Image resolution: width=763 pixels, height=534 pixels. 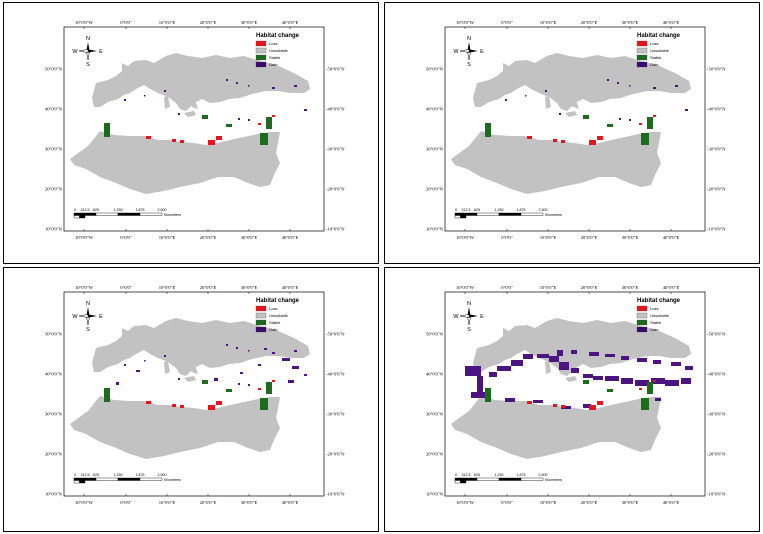 I want to click on latitude-label-left: 30°0'0"N, so click(x=435, y=149).